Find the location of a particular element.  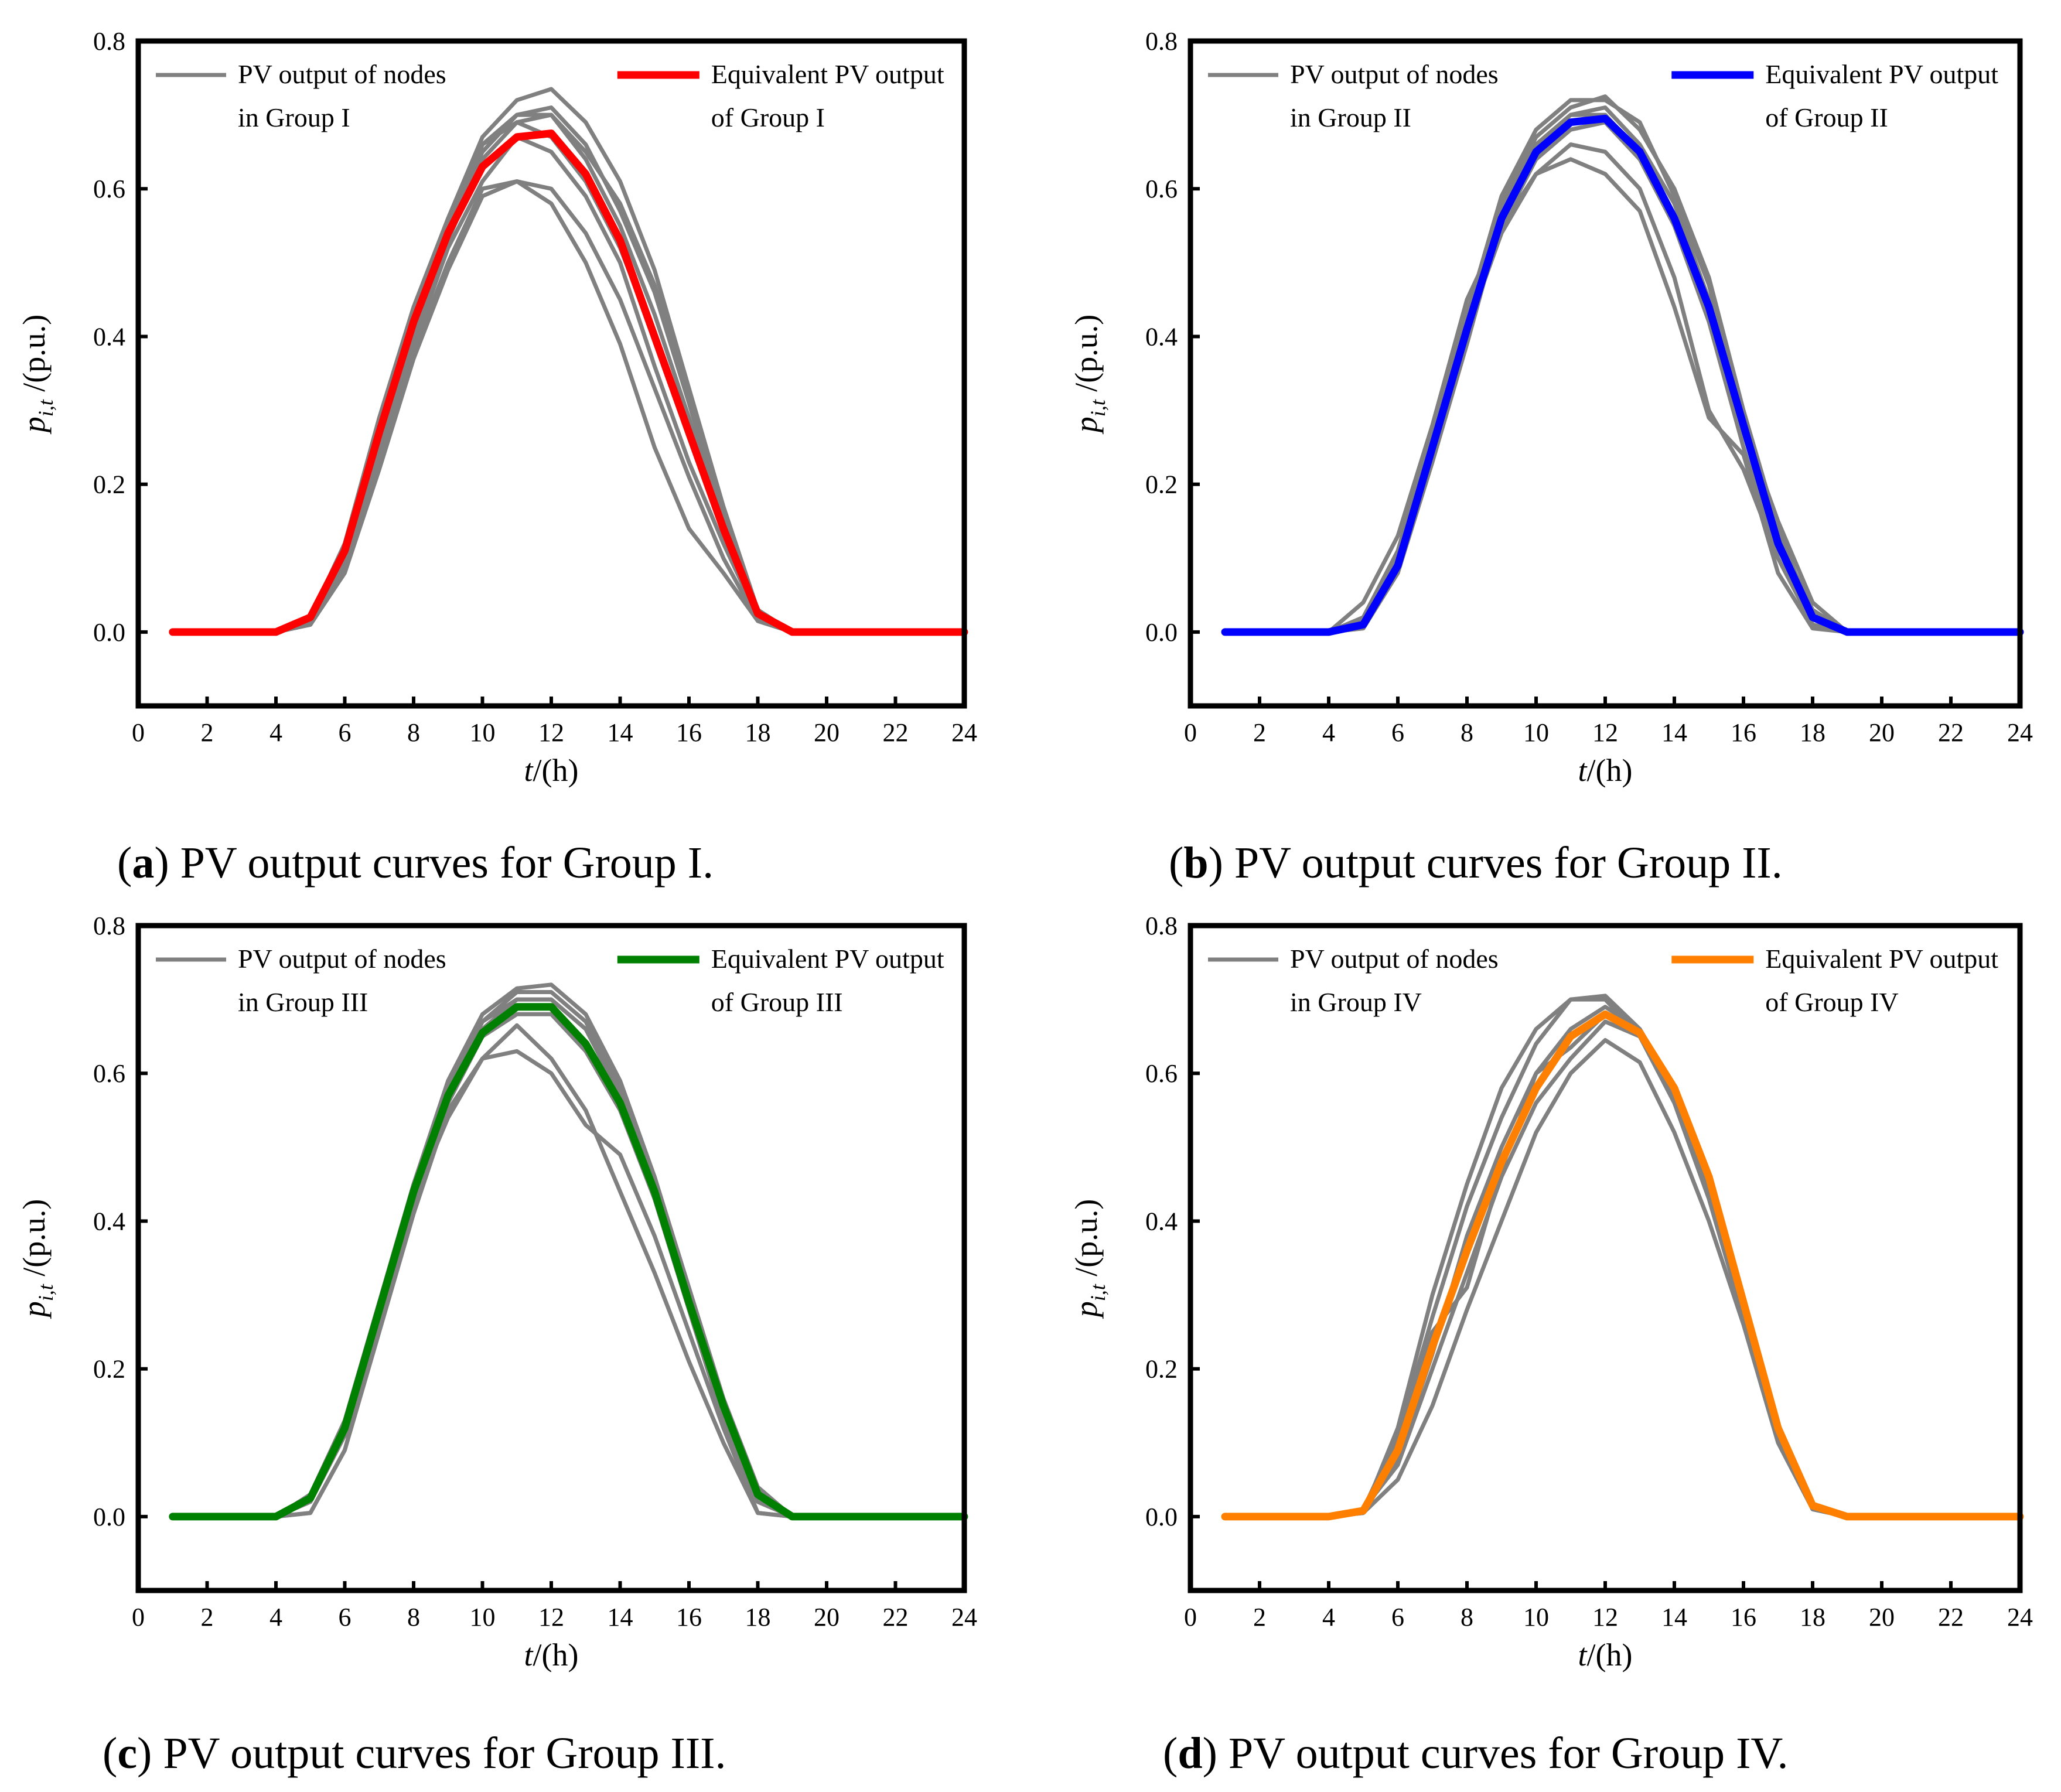

legend-equivalent-label: of Group I is located at coordinates (768, 117).